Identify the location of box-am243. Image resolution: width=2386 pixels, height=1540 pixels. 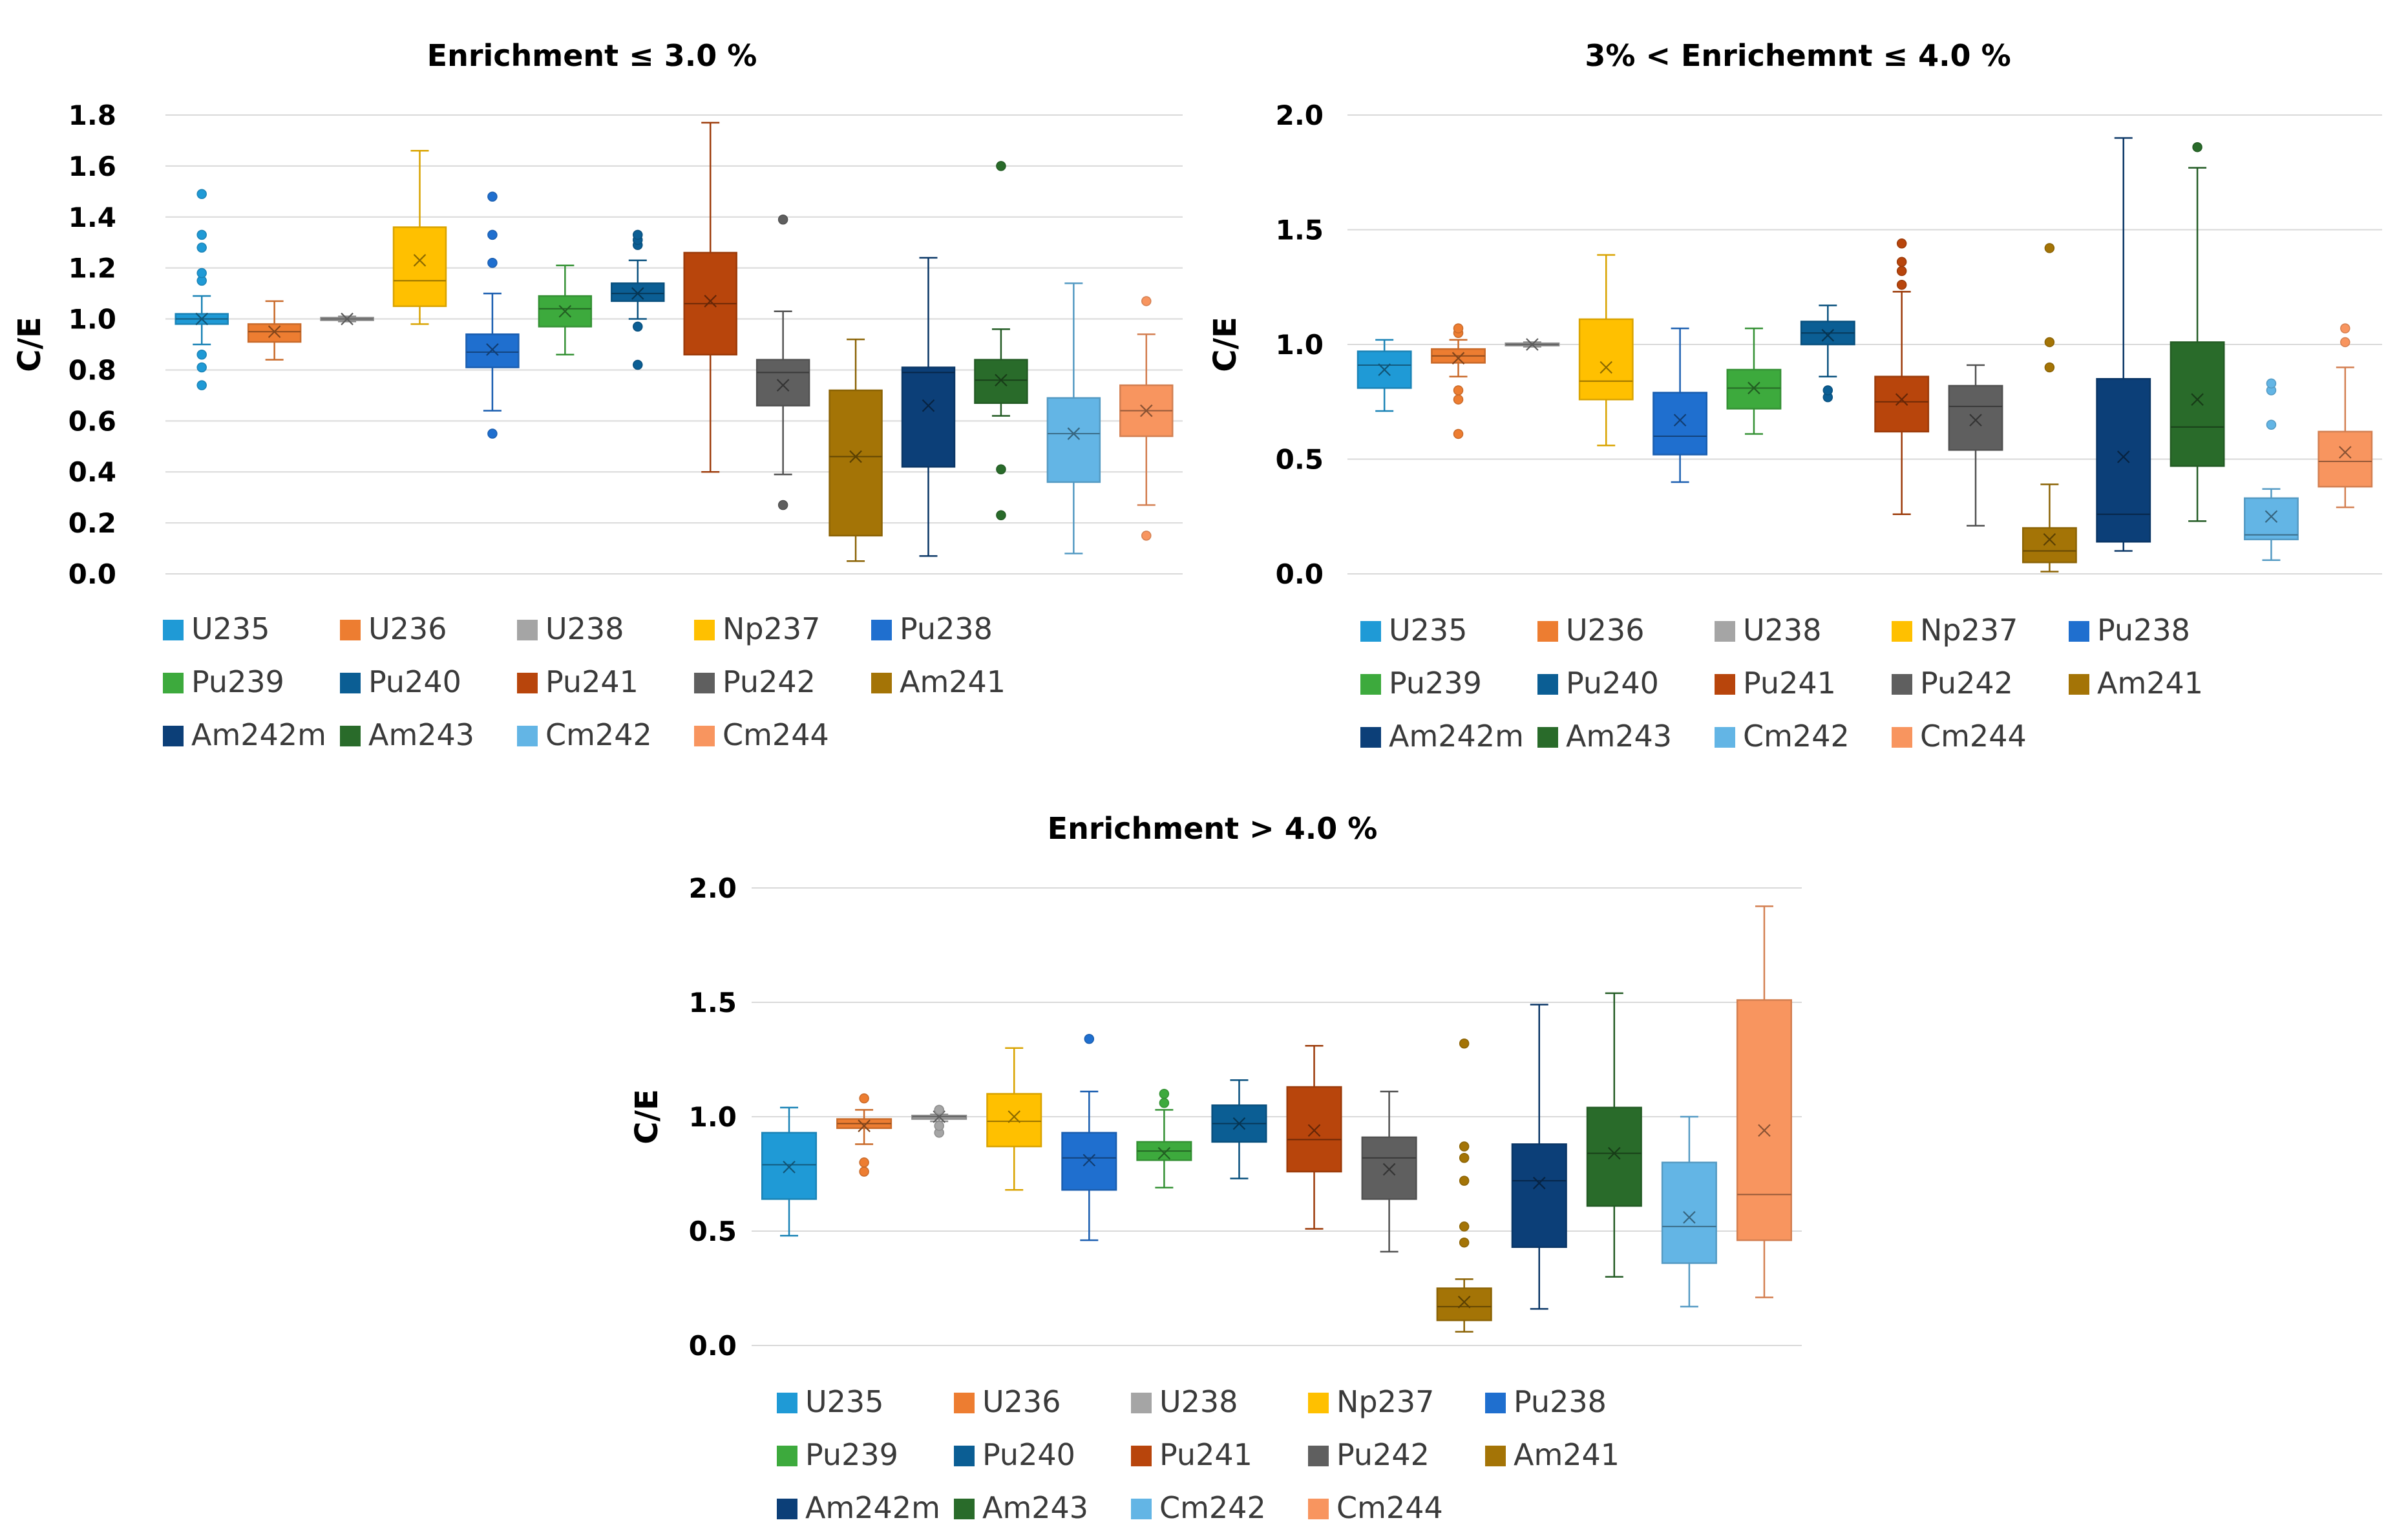
(2197, 332).